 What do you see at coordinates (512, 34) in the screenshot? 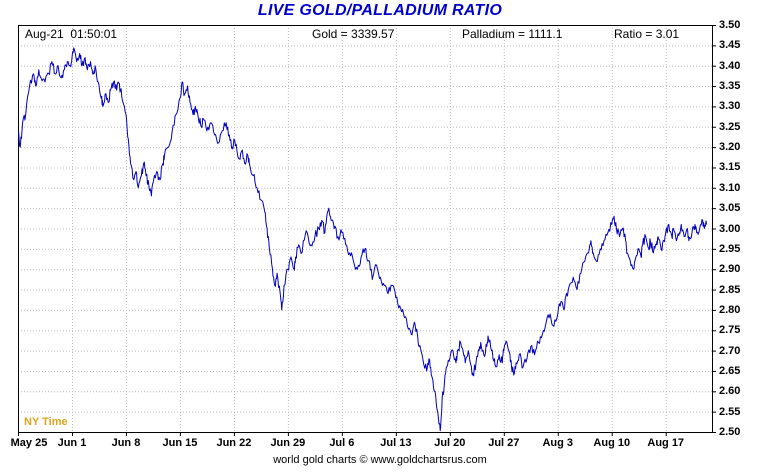
I see `palladium-price-readout: Palladium = 1111.1` at bounding box center [512, 34].